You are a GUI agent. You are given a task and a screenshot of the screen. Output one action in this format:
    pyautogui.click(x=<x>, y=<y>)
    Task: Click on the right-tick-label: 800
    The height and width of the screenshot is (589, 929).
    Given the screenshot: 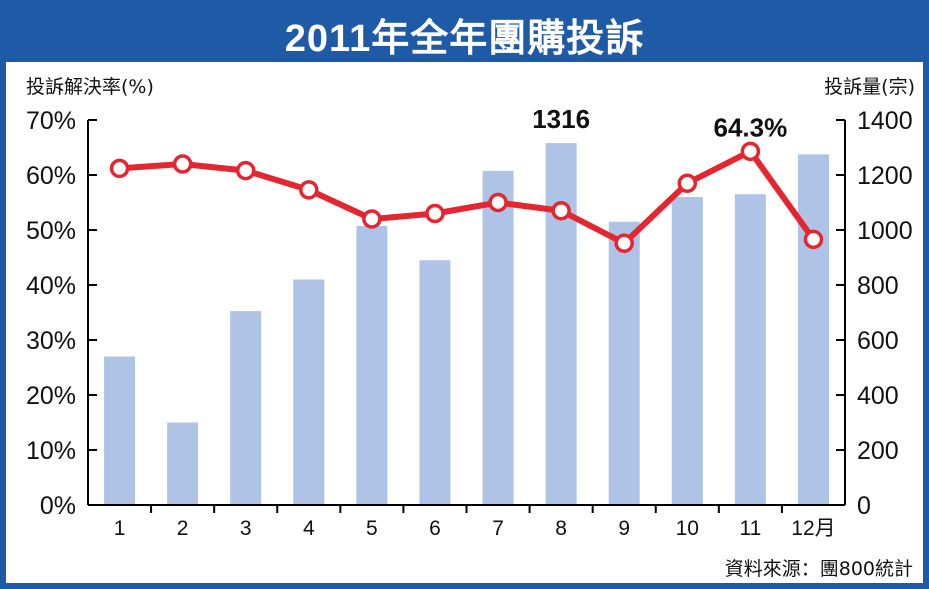 What is the action you would take?
    pyautogui.click(x=878, y=286)
    